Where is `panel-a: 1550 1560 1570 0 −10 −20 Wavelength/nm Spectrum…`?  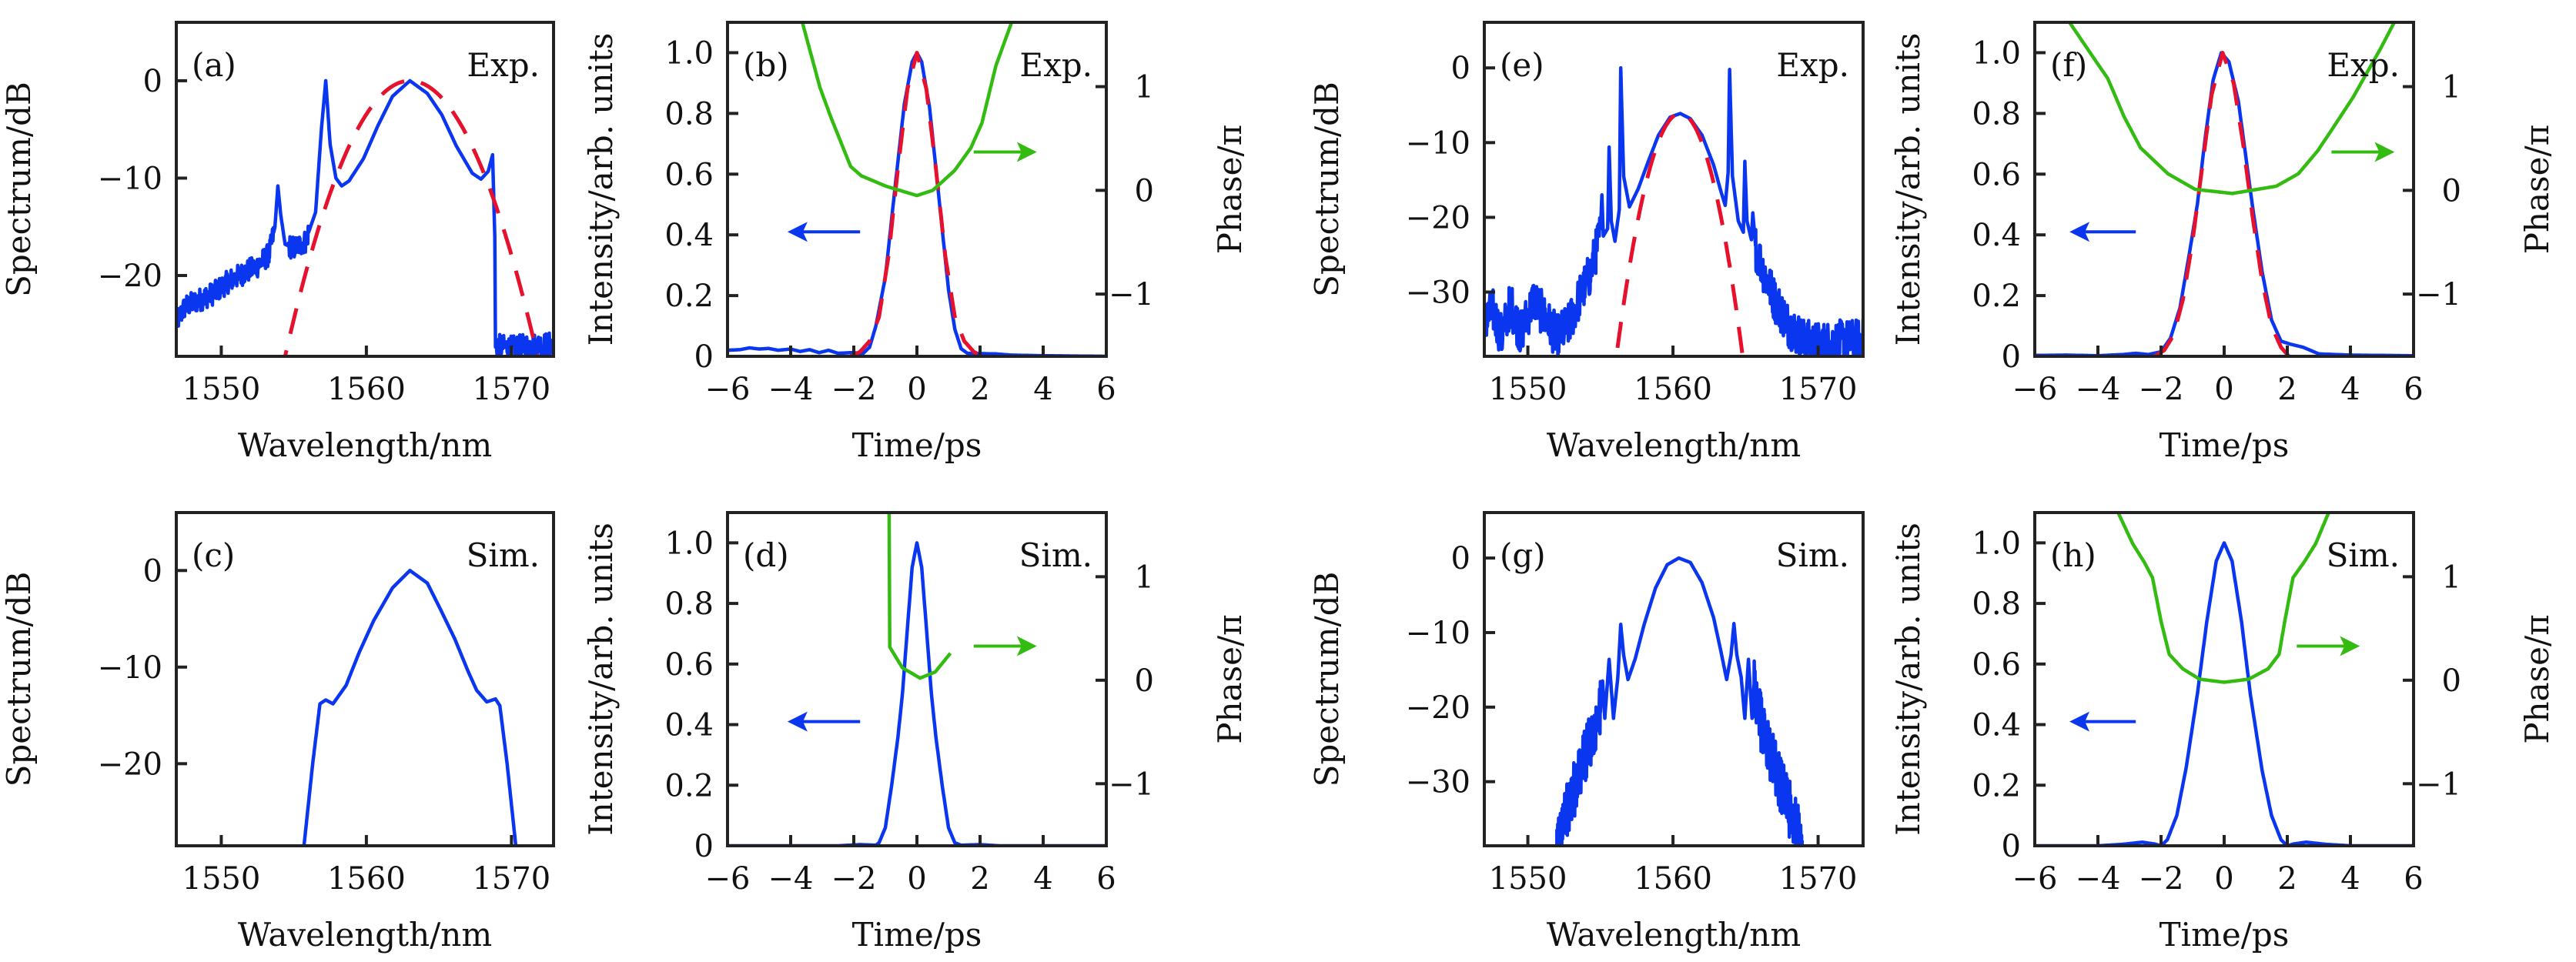
panel-a: 1550 1560 1570 0 −10 −20 Wavelength/nm Spectrum… is located at coordinates (278, 242).